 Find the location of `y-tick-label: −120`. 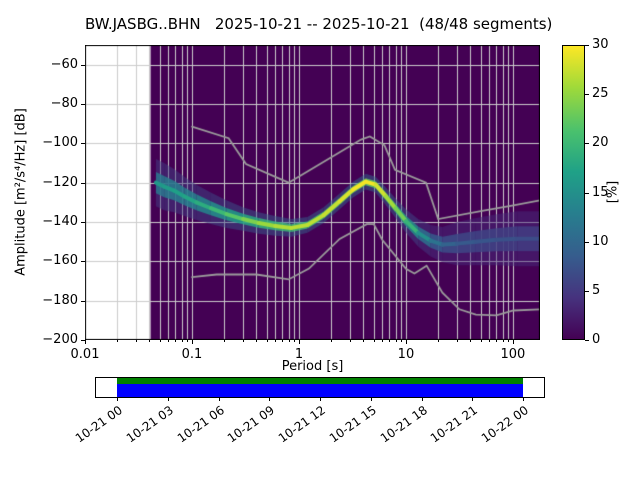

y-tick-label: −120 is located at coordinates (60, 182).